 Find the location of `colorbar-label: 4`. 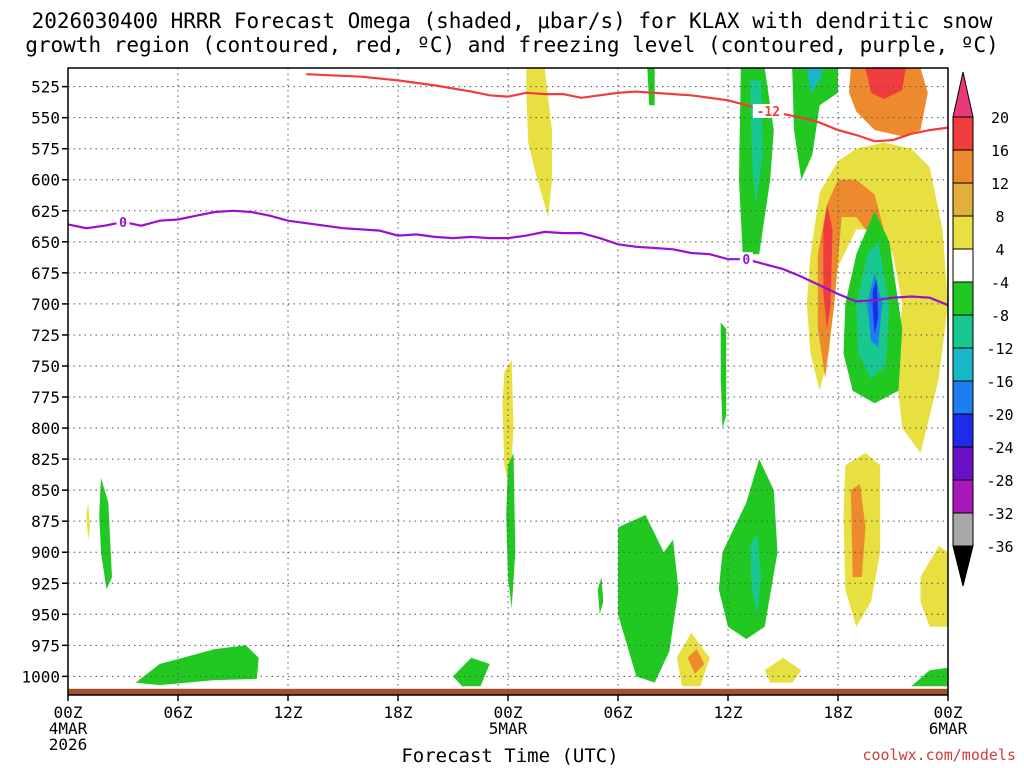

colorbar-label: 4 is located at coordinates (999, 250).